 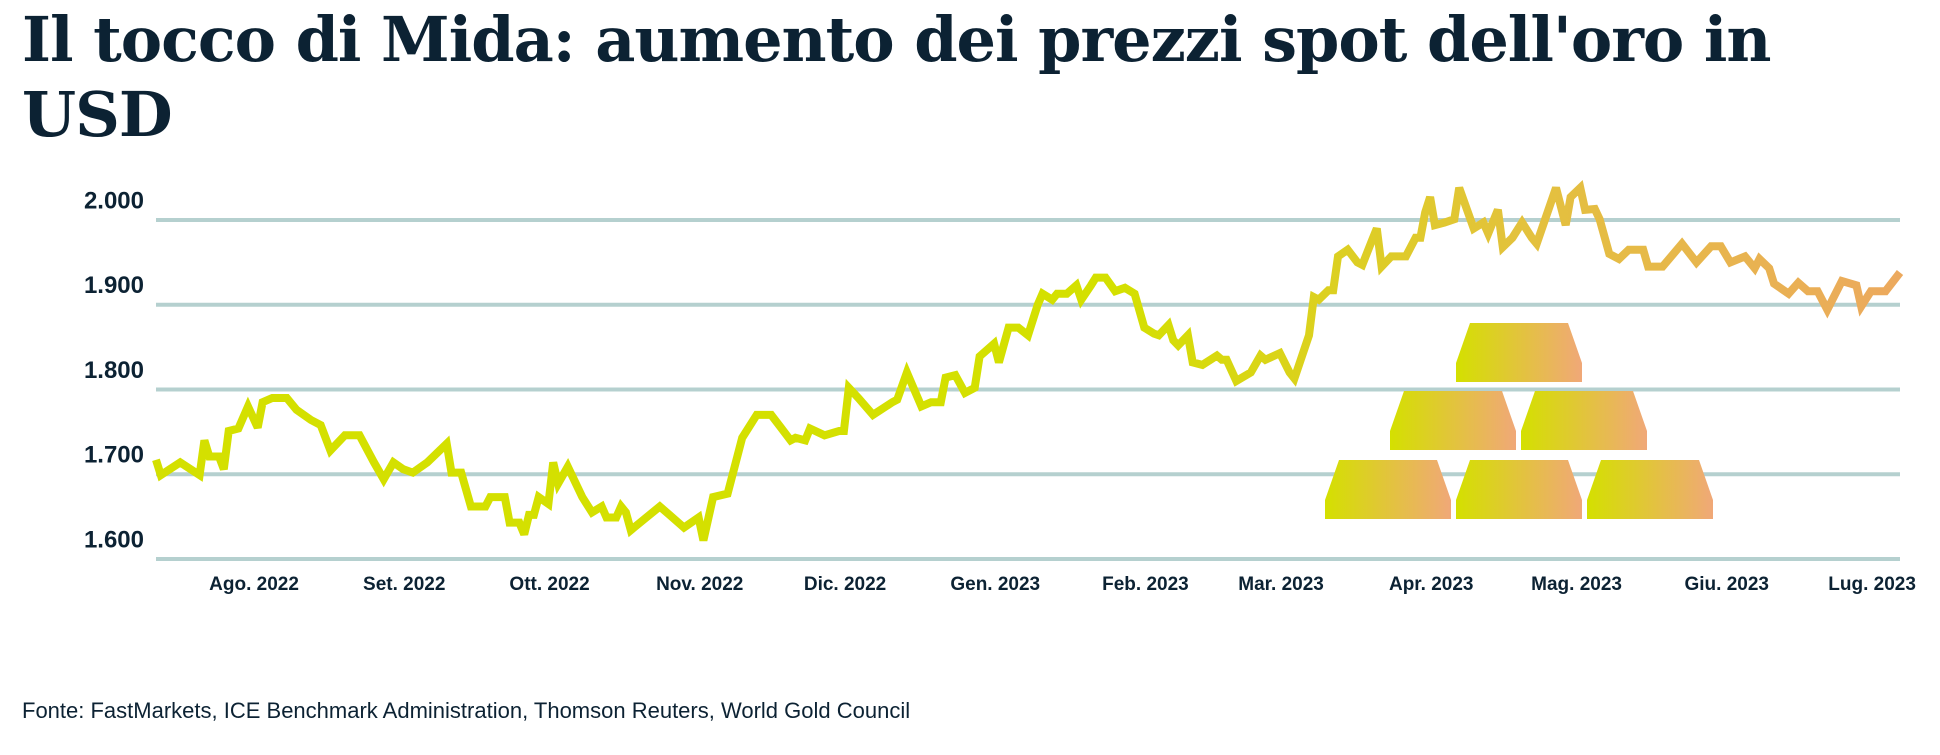 I want to click on x-tick-label: Gen. 2023, so click(x=995, y=584).